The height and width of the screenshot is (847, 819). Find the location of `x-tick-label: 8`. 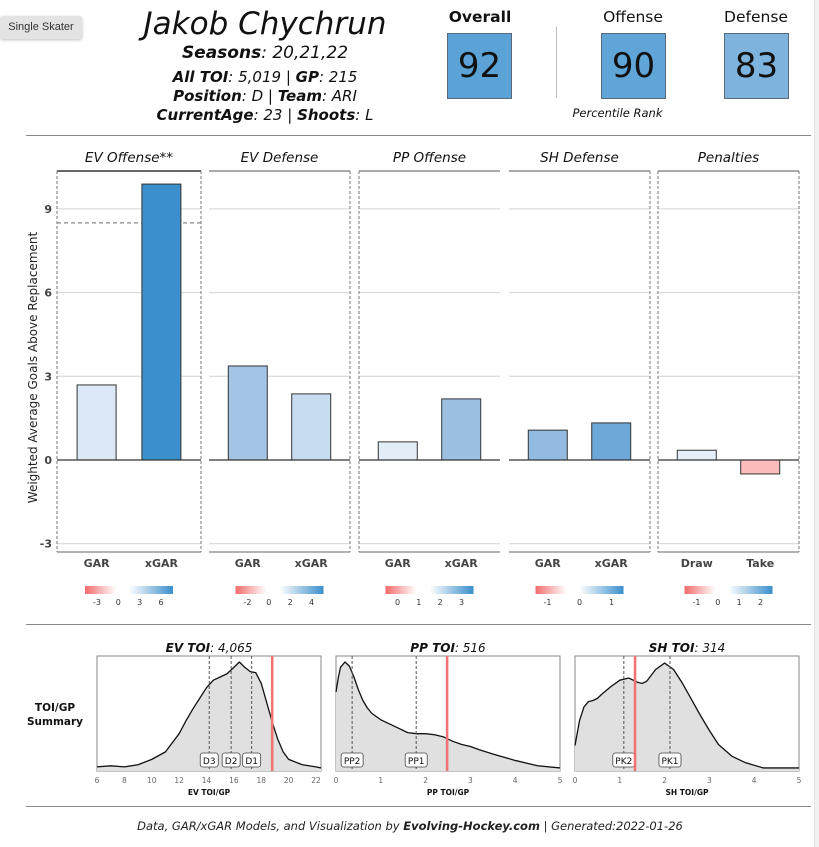

x-tick-label: 8 is located at coordinates (124, 780).